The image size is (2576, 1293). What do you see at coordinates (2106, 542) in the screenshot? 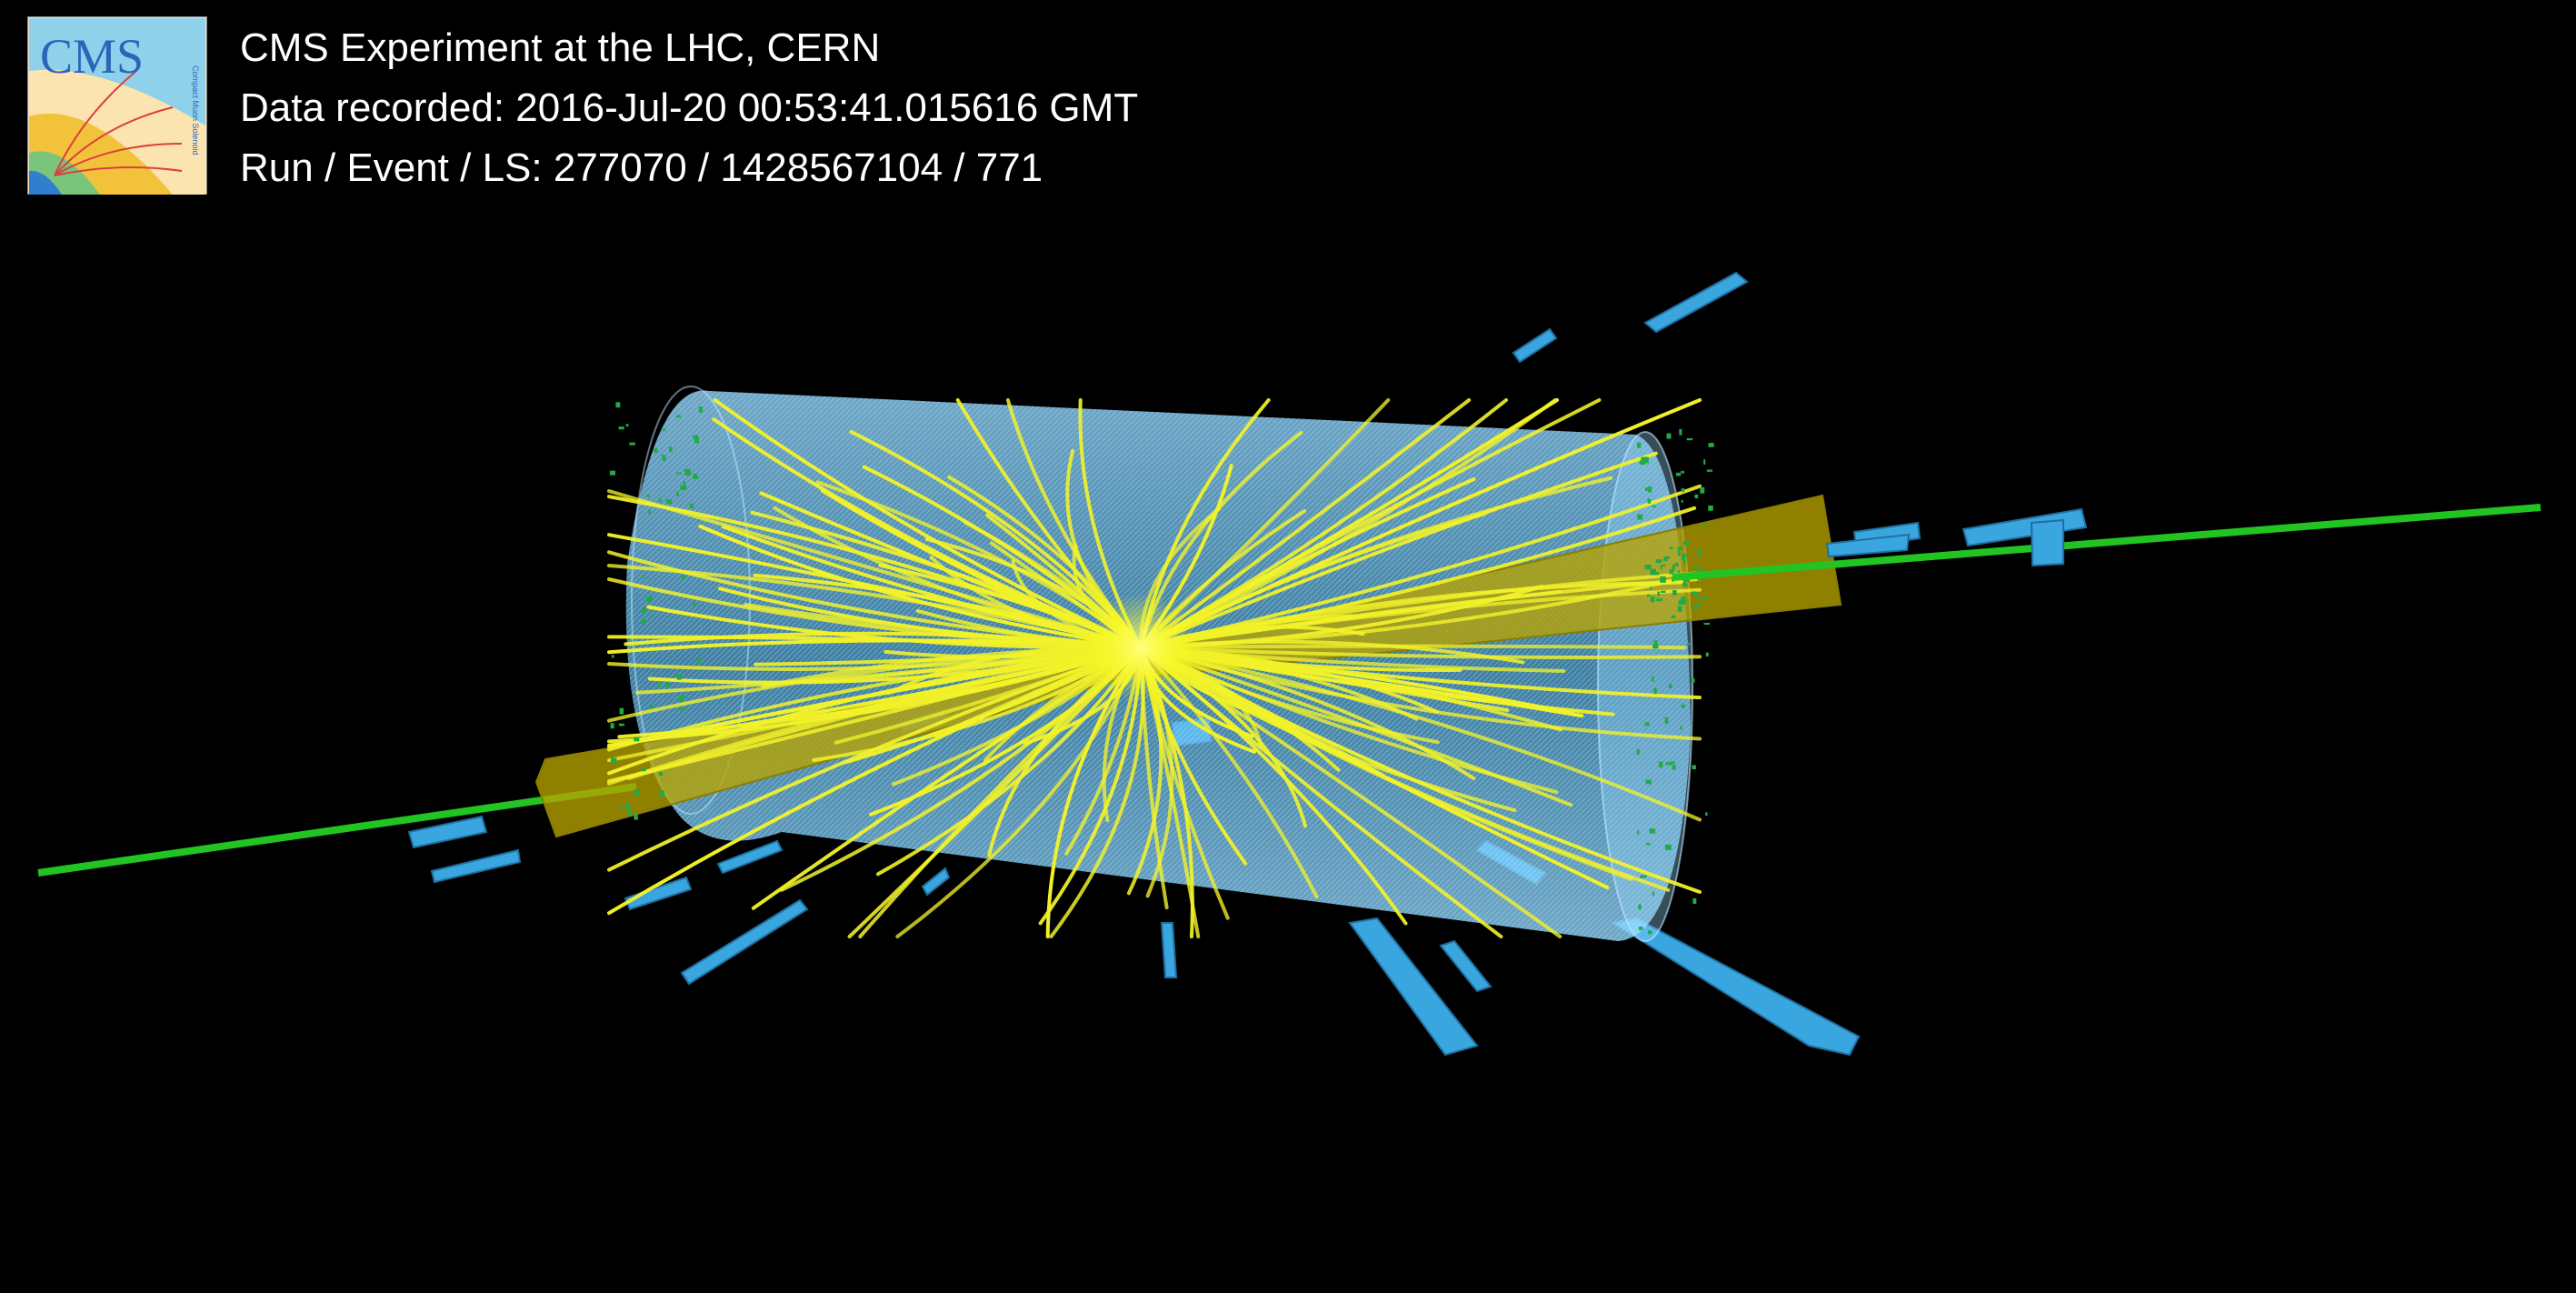
I see `muon-track-right` at bounding box center [2106, 542].